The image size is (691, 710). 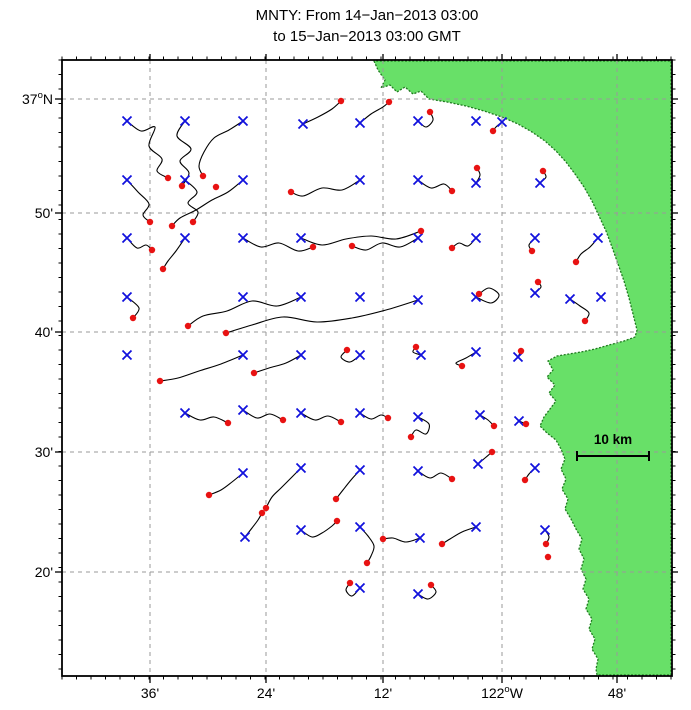 What do you see at coordinates (37, 98) in the screenshot?
I see `svg-text: 37oN` at bounding box center [37, 98].